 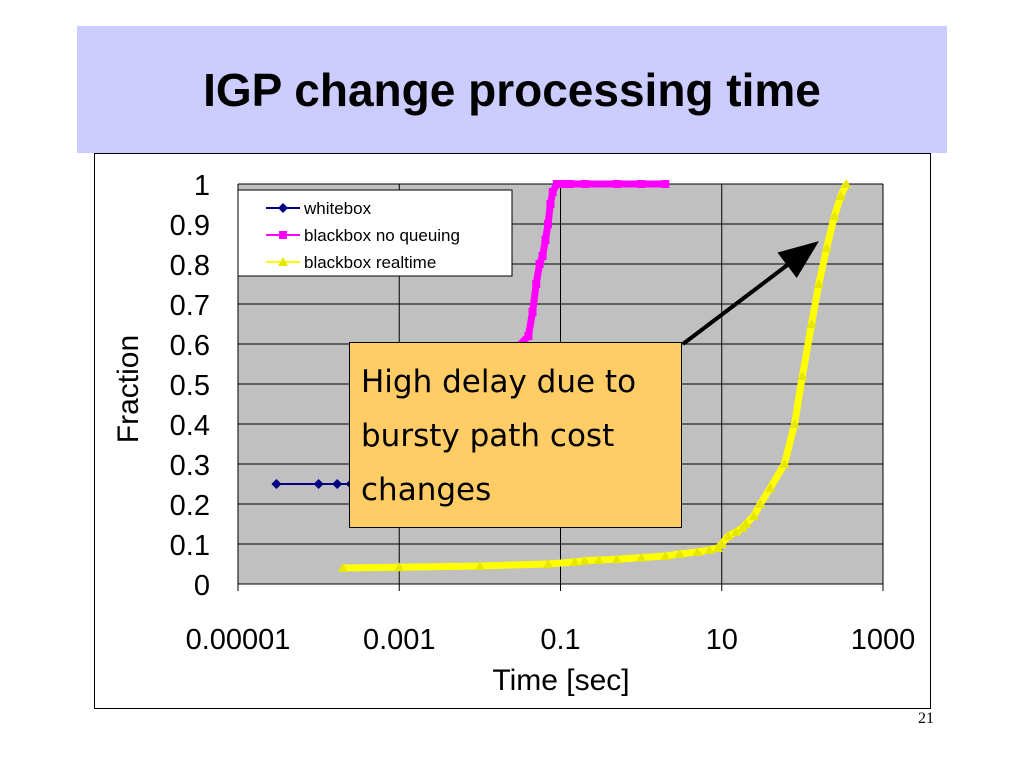 I want to click on page-number: 21, so click(x=926, y=718).